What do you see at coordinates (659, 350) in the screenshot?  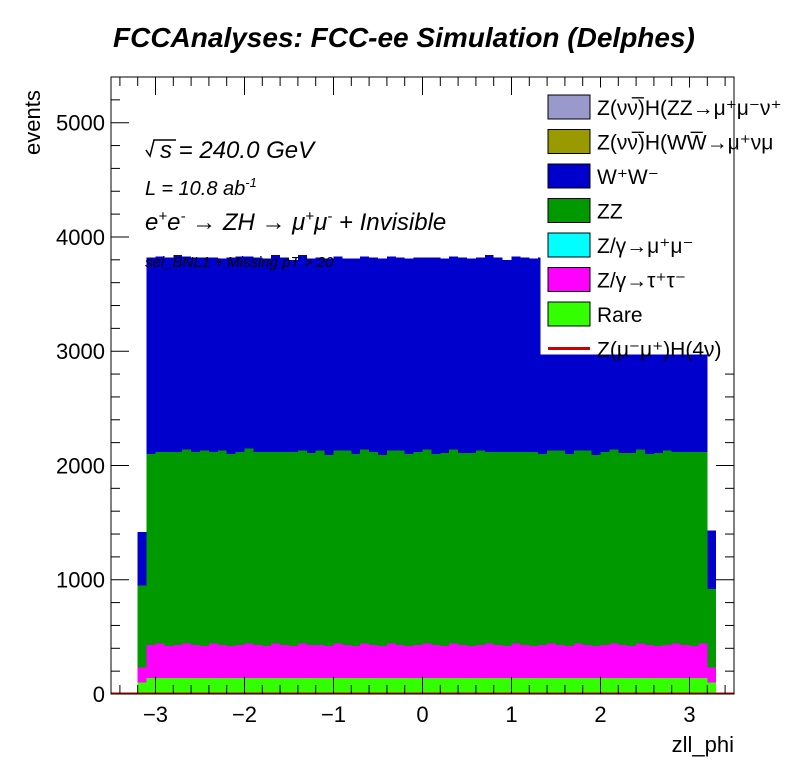 I see `legend-label: Z(μ⁻μ⁺)H(4ν)` at bounding box center [659, 350].